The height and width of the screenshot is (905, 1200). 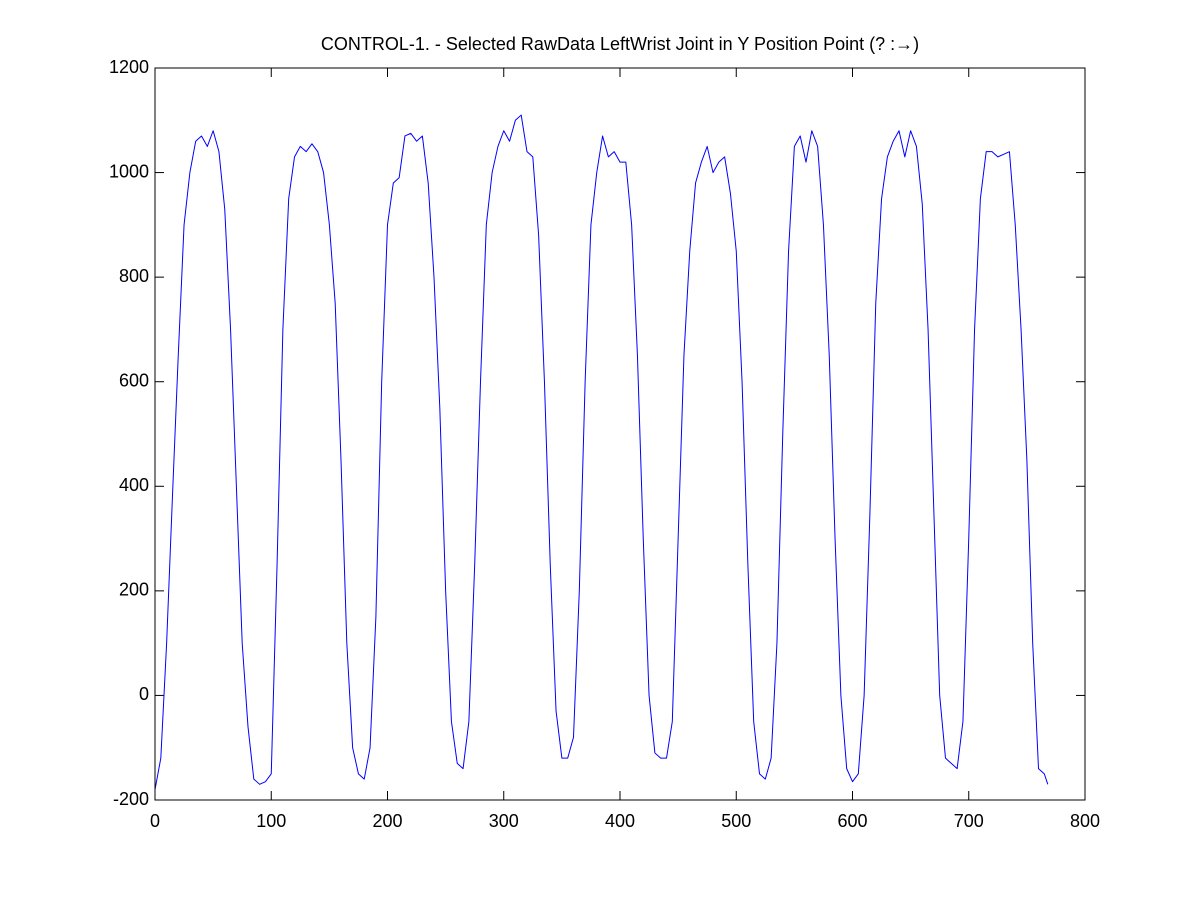 What do you see at coordinates (736, 821) in the screenshot?
I see `x-tick-label: 500` at bounding box center [736, 821].